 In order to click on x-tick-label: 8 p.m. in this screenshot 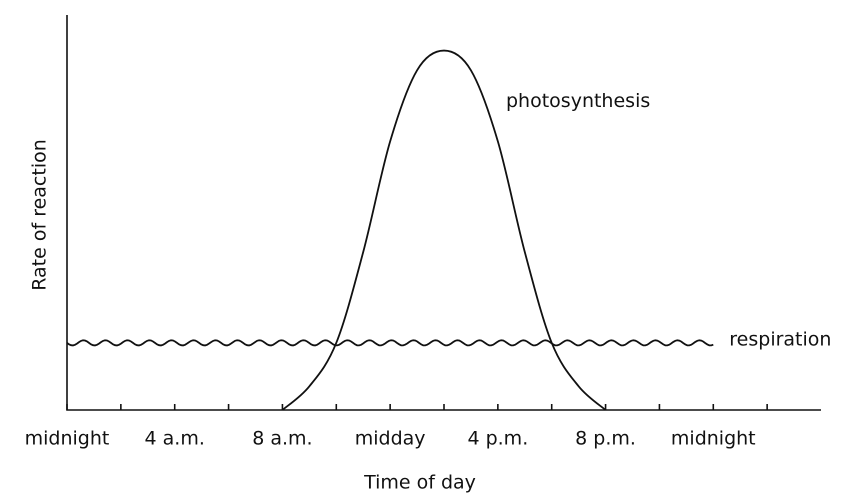, I will do `click(605, 439)`.